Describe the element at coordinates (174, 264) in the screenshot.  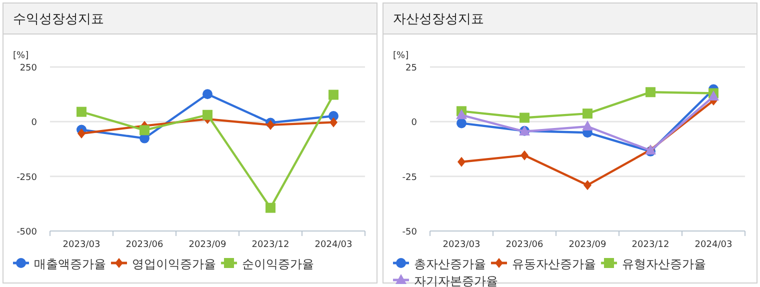
I see `legend-label: 영업이익증가율` at that location.